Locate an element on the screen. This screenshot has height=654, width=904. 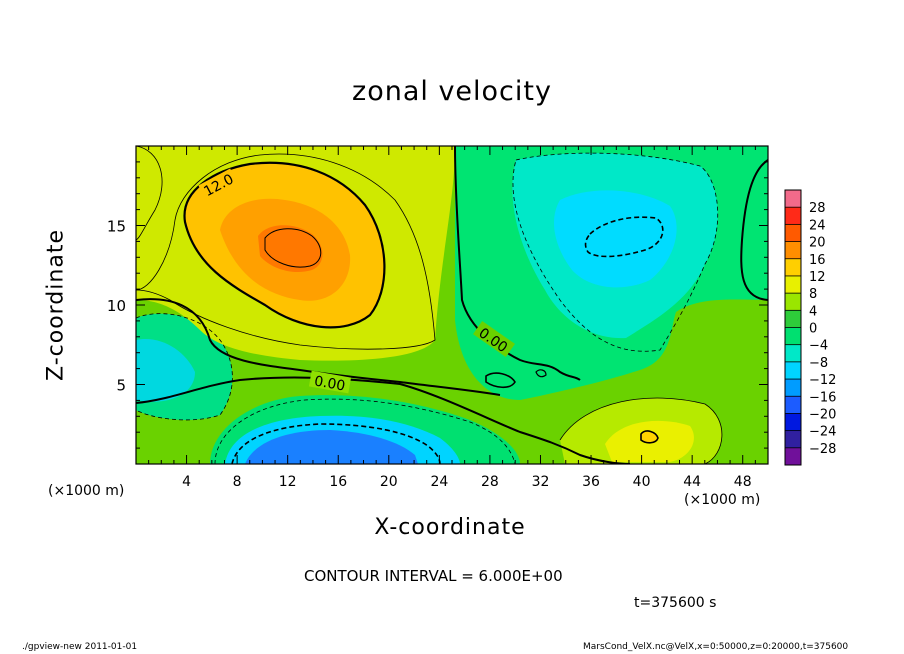
colorbar-label: 8 is located at coordinates (813, 294).